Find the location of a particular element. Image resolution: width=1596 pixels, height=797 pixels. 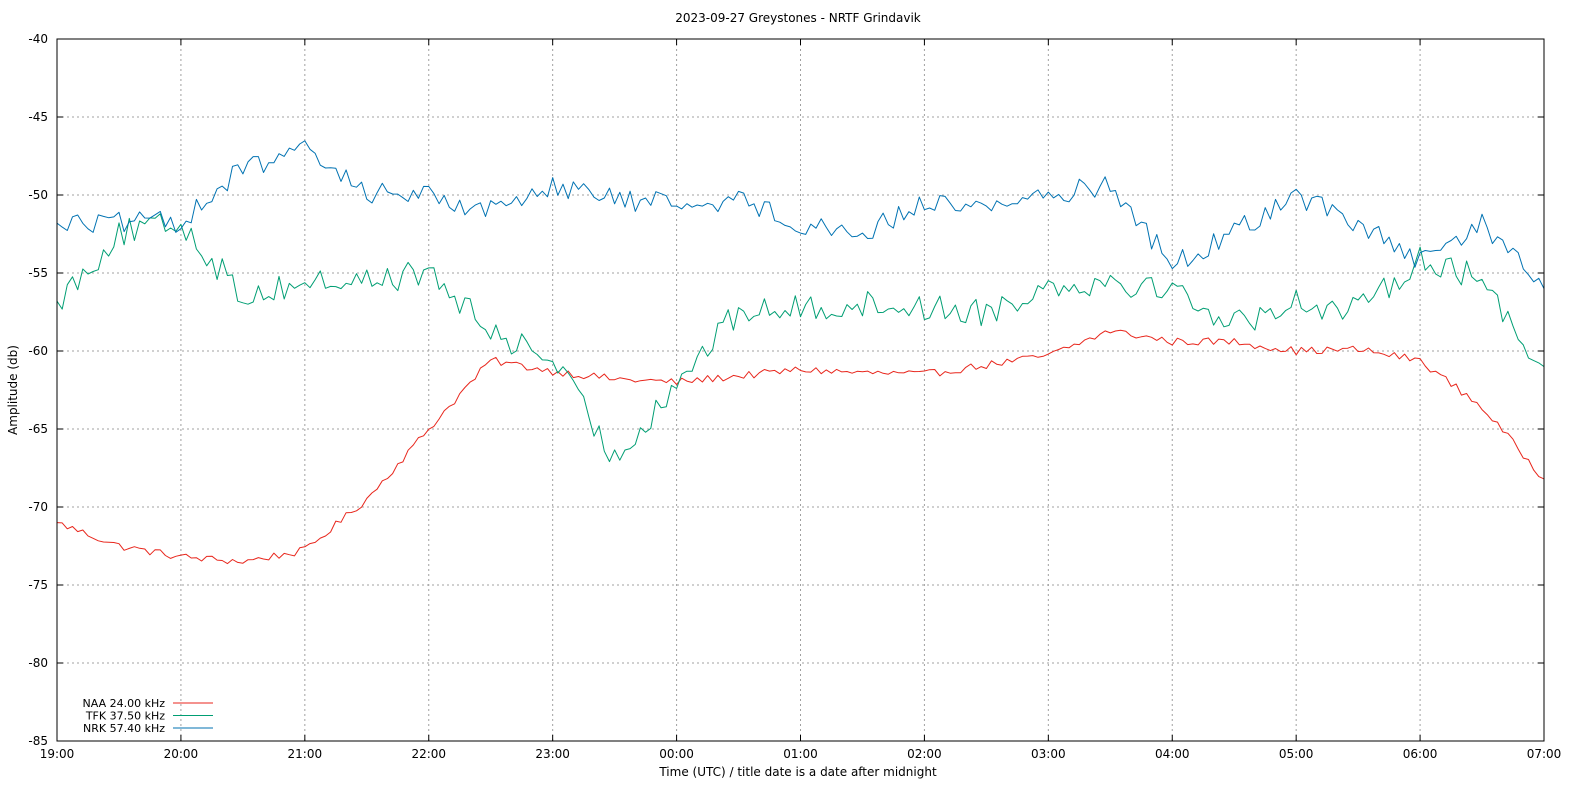

x-tick-label: 07:00 is located at coordinates (1544, 754).